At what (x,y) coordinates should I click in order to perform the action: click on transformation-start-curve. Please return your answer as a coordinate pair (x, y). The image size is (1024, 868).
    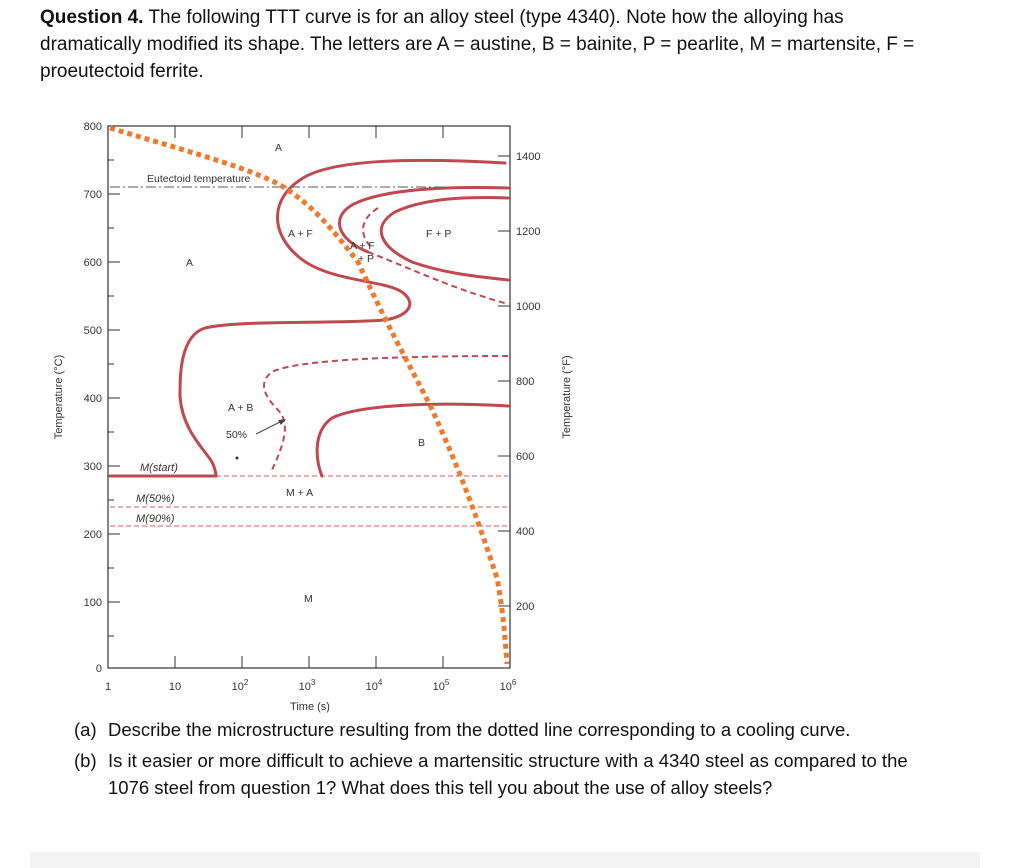
    Looking at the image, I should click on (307, 318).